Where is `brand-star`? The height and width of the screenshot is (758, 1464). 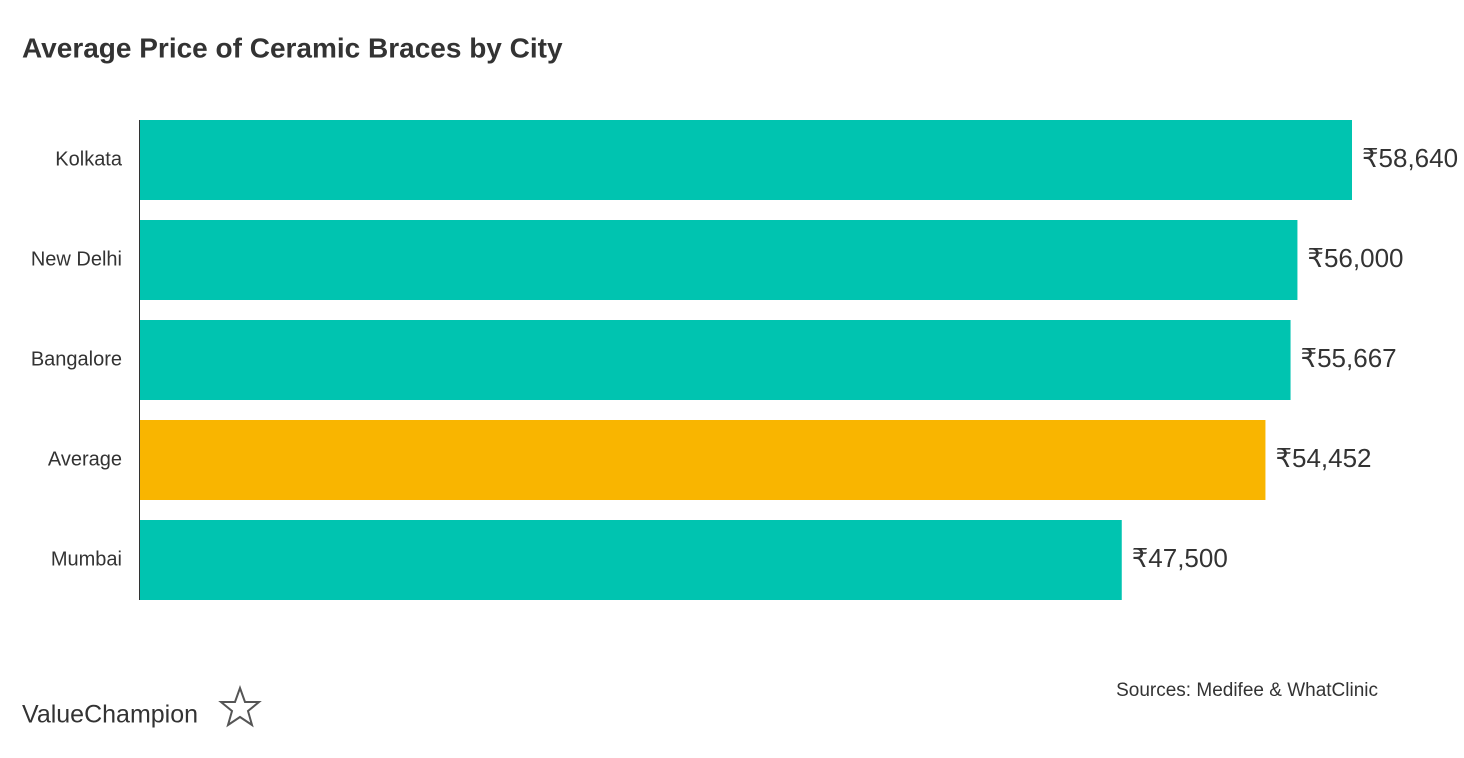 brand-star is located at coordinates (240, 706).